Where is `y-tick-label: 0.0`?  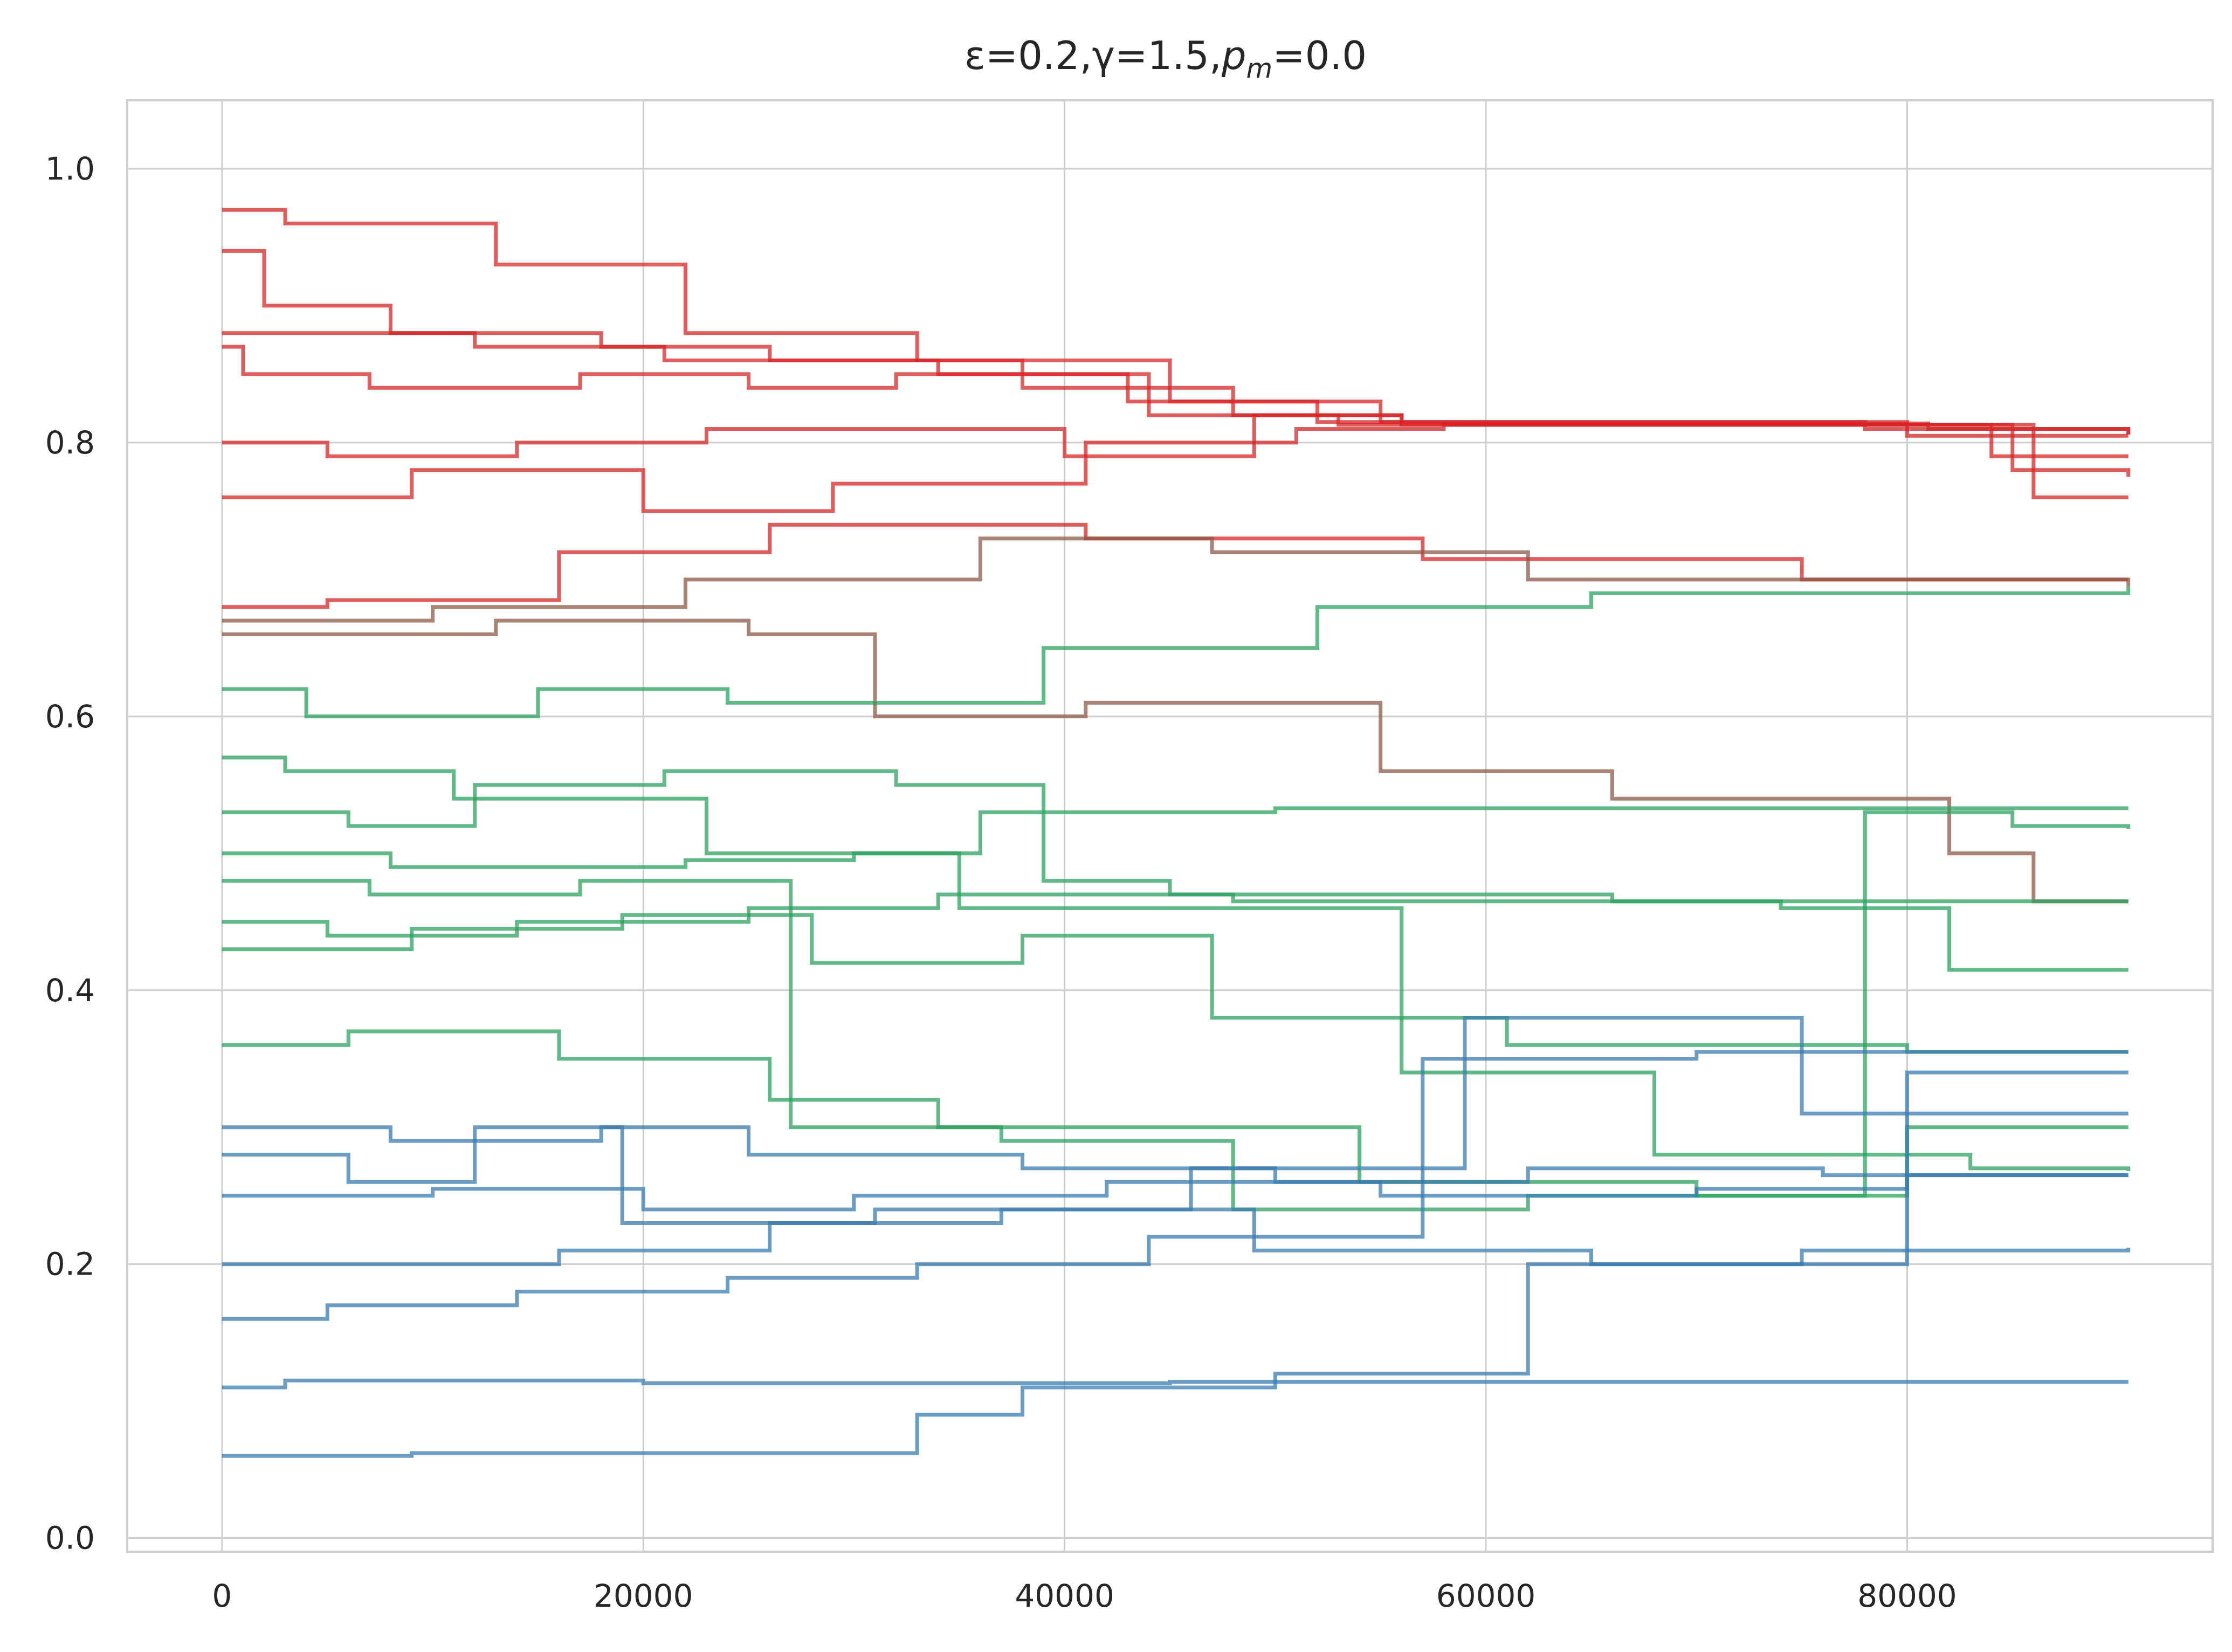 y-tick-label: 0.0 is located at coordinates (70, 1538).